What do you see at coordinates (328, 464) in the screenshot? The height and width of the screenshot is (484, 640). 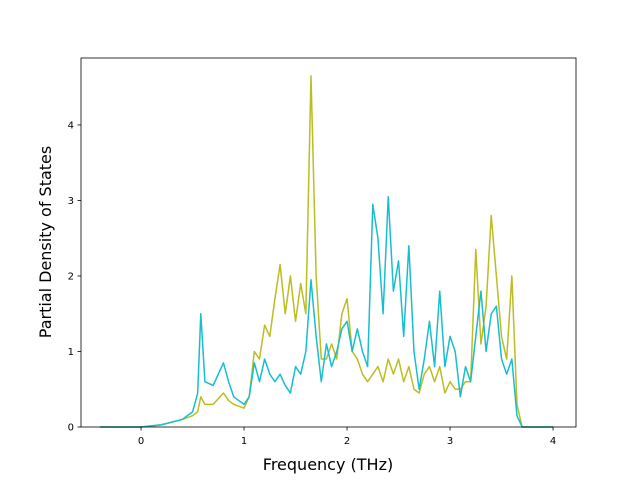 I see `x-axis-label: Frequency (THz)` at bounding box center [328, 464].